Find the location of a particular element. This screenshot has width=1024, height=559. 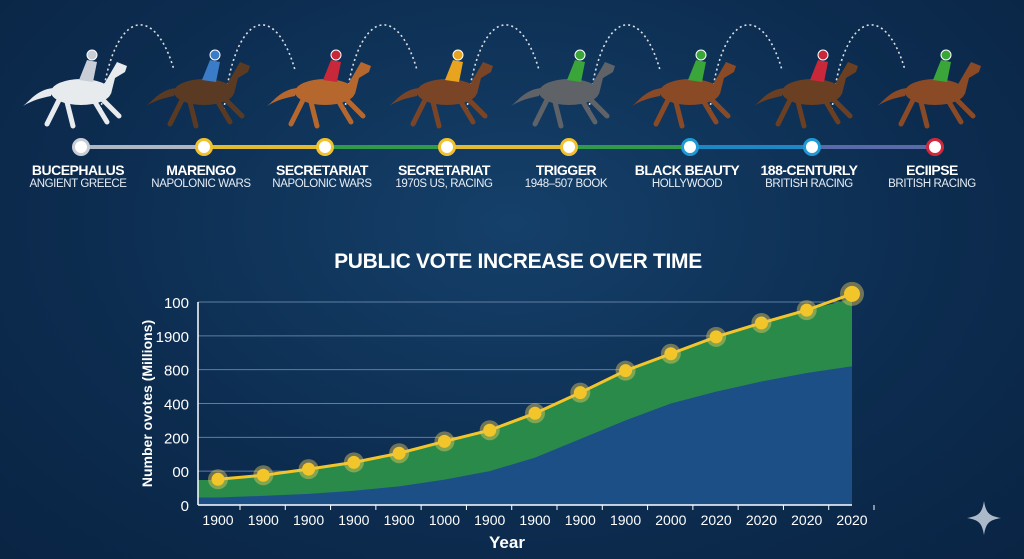

chart-title: PUBLIC VOTE INCREASE OVER TIME is located at coordinates (518, 261).